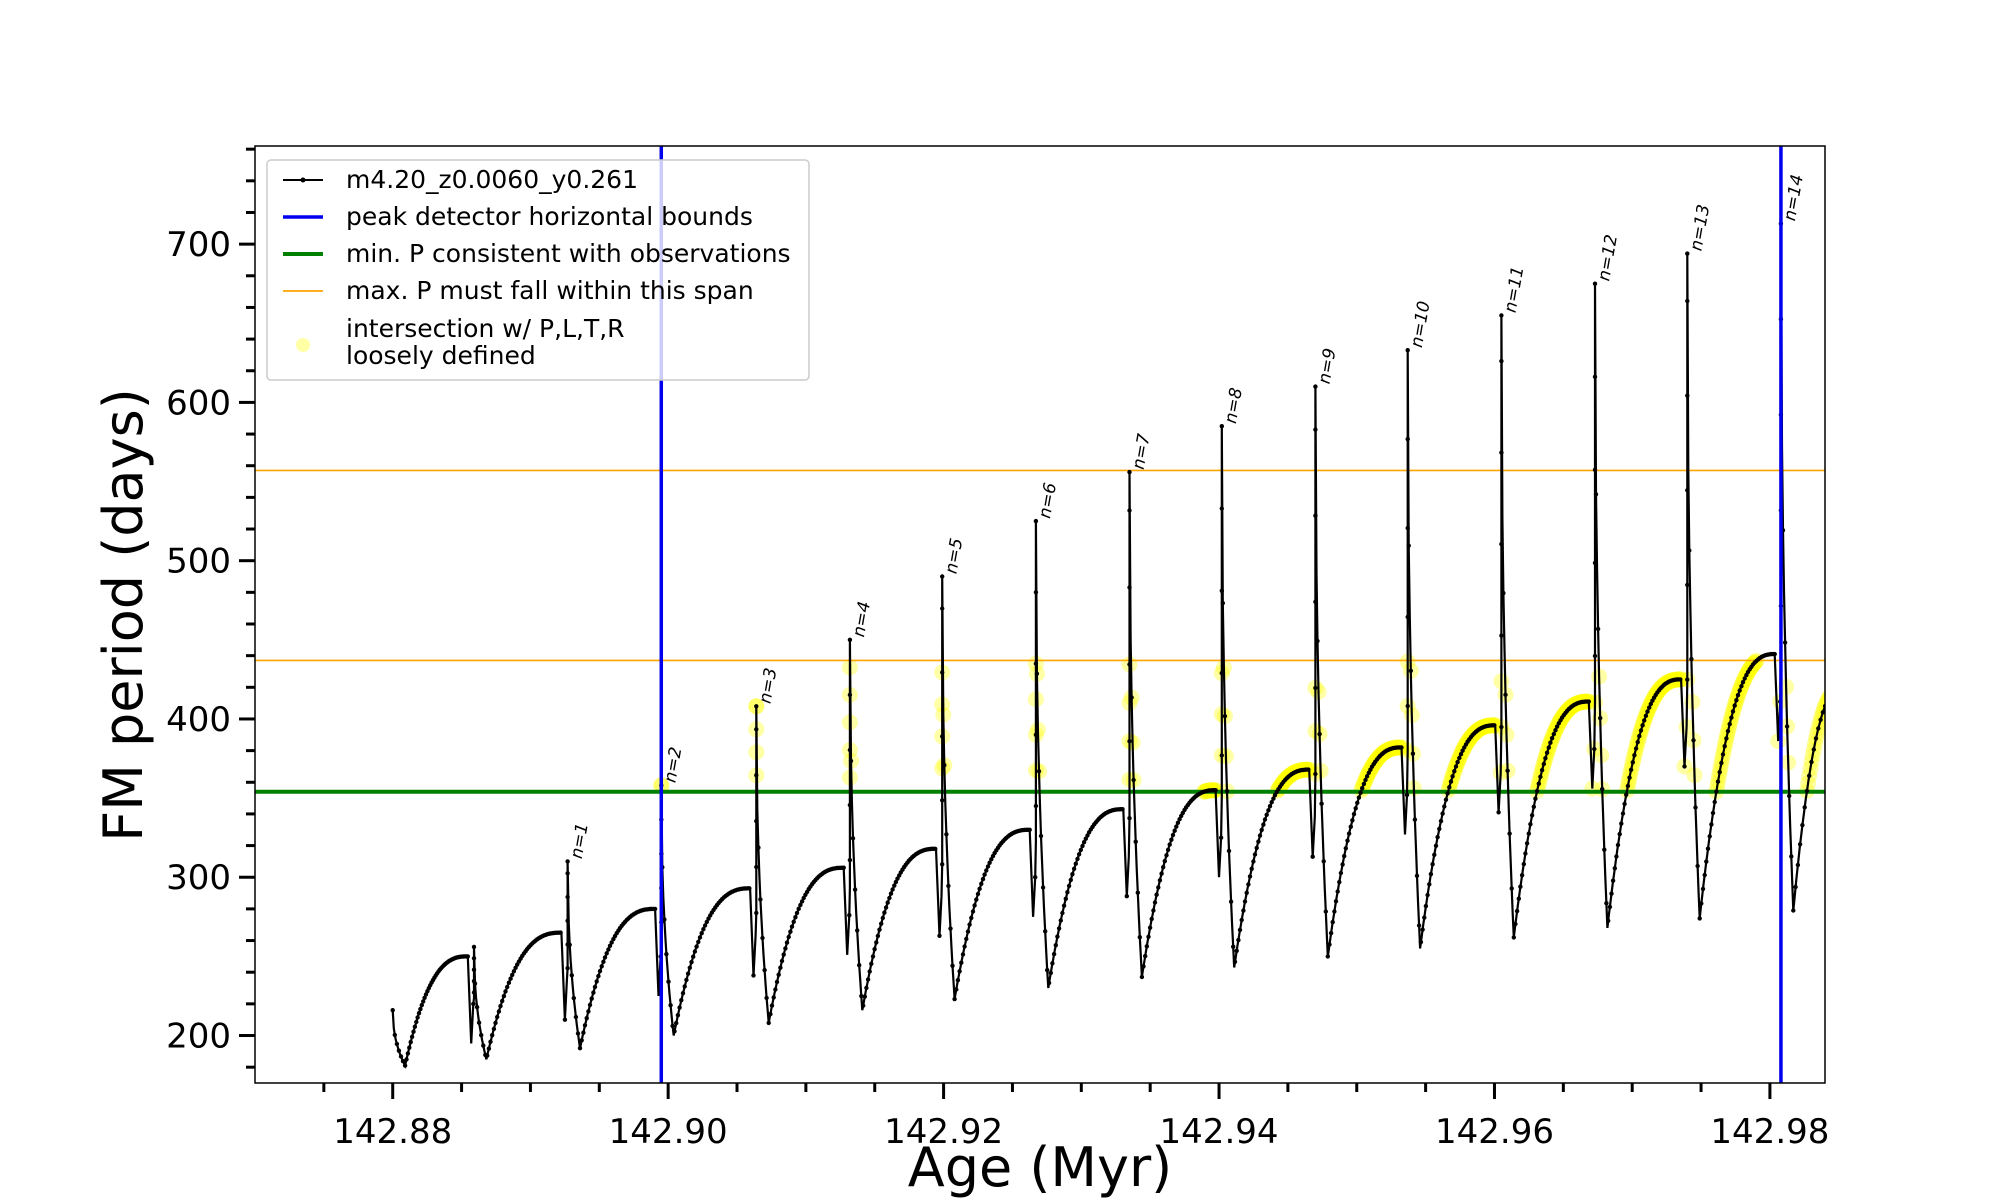 This screenshot has height=1200, width=2000. What do you see at coordinates (303, 345) in the screenshot?
I see `legend-marker-intersection` at bounding box center [303, 345].